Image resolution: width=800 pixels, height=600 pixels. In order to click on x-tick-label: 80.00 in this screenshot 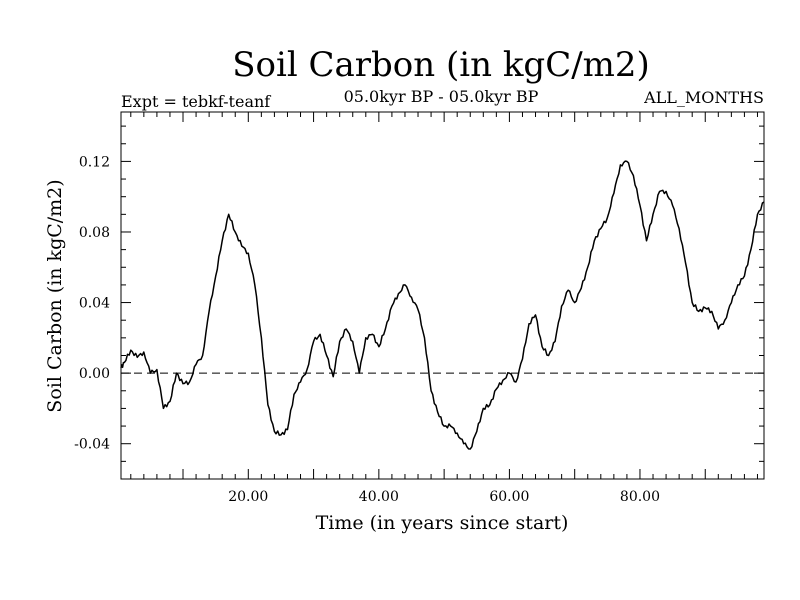, I will do `click(640, 497)`.